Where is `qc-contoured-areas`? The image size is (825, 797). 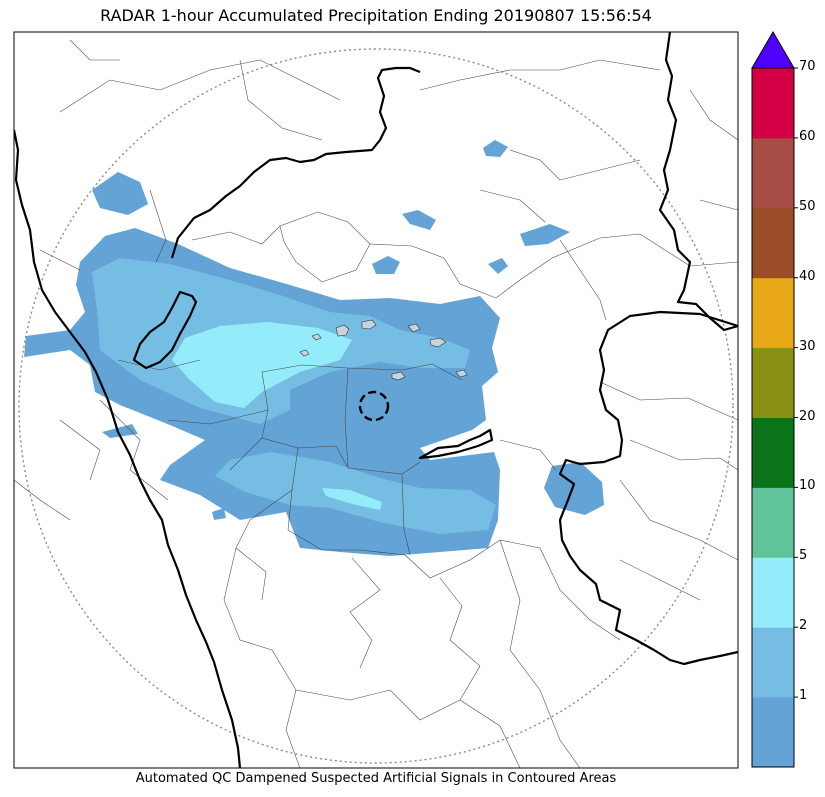 qc-contoured-areas is located at coordinates (383, 350).